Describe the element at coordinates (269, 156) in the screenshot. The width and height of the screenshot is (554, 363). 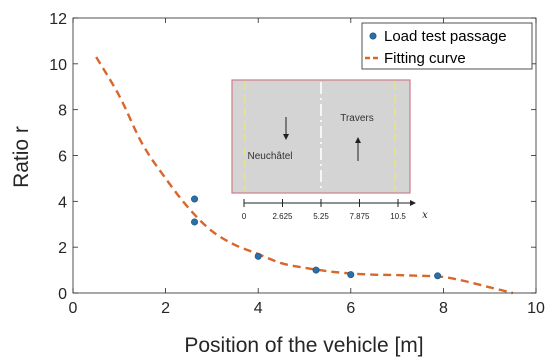
I see `inset-left-label: Neuchâtel` at that location.